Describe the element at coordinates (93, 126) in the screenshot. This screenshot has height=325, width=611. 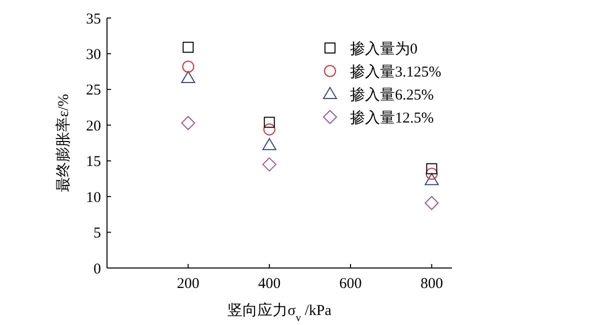
I see `y-tick-label: 20` at that location.